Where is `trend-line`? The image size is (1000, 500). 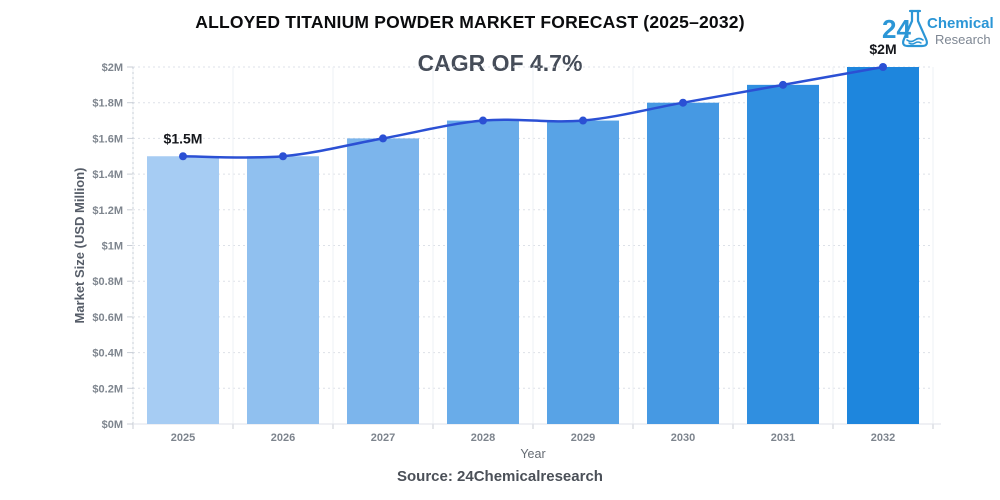 trend-line is located at coordinates (533, 112).